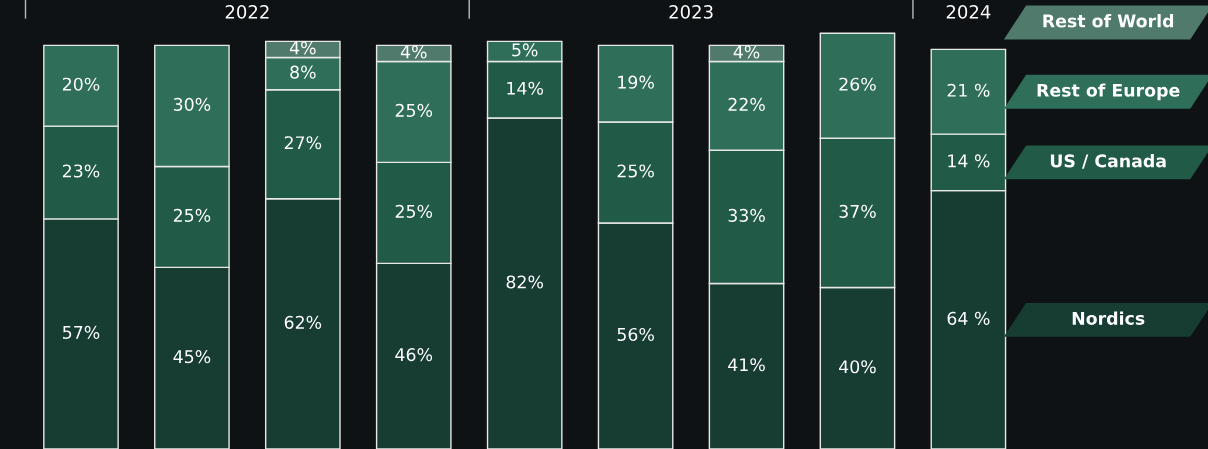 The height and width of the screenshot is (449, 1208). I want to click on series-label: Rest of Europe, so click(1108, 92).